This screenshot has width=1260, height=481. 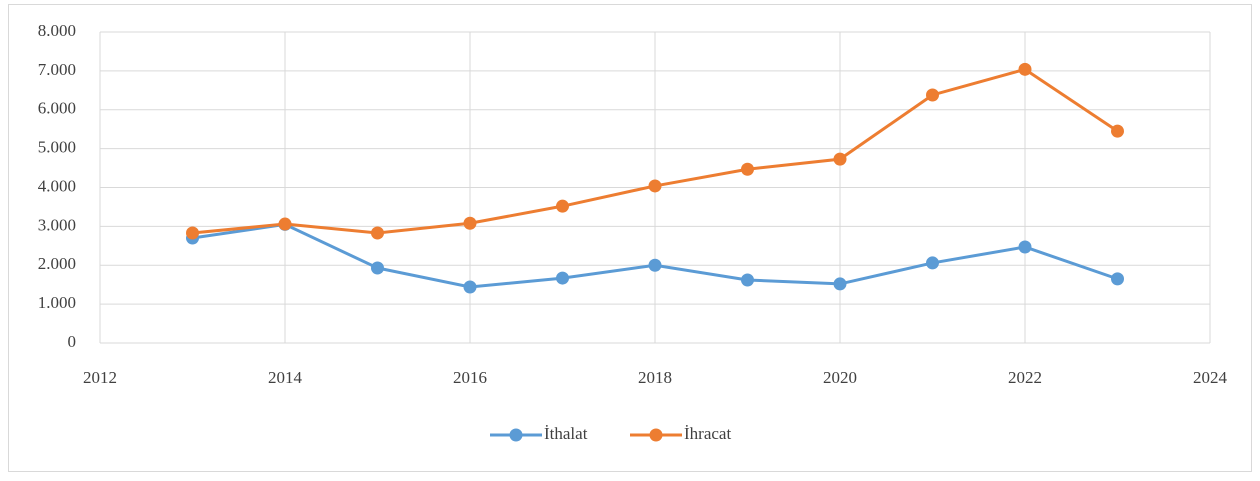 What do you see at coordinates (57, 302) in the screenshot?
I see `y-tick-label: 1.000` at bounding box center [57, 302].